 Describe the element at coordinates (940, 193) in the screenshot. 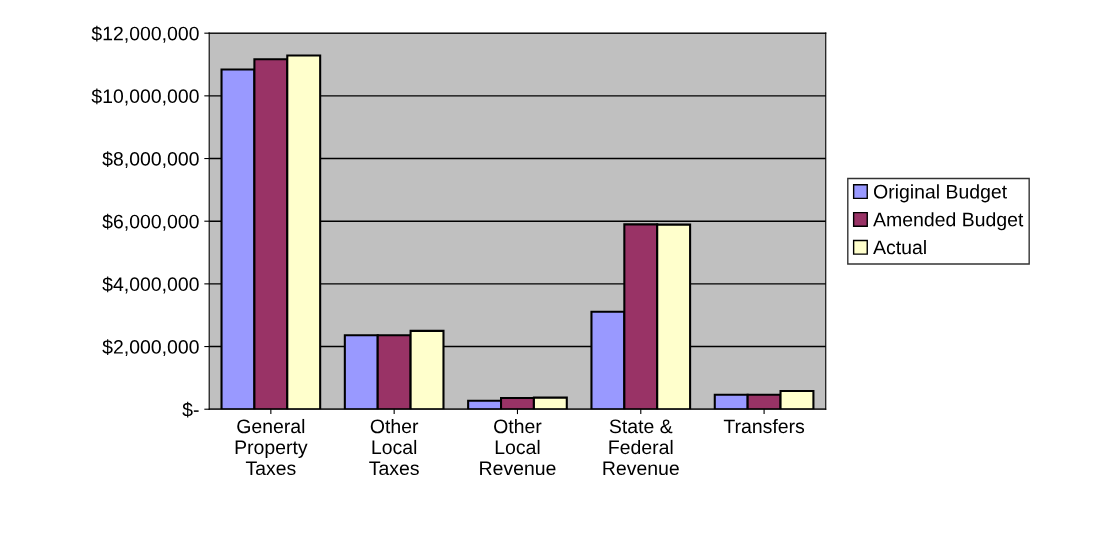

I see `legend-label: Original Budget` at that location.